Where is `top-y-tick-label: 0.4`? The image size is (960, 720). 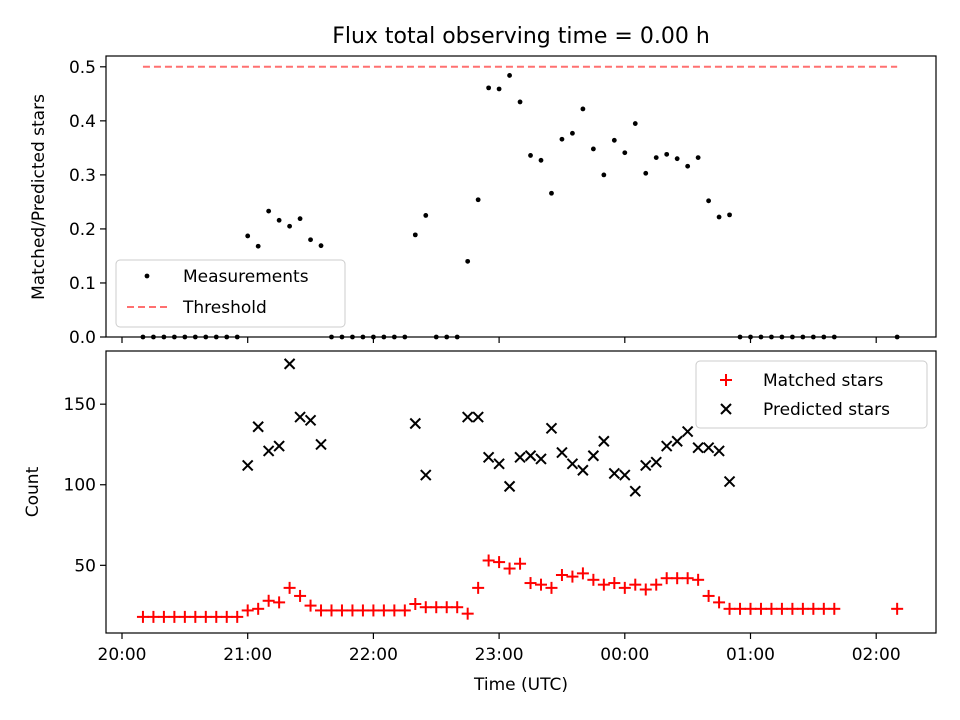 top-y-tick-label: 0.4 is located at coordinates (82, 122).